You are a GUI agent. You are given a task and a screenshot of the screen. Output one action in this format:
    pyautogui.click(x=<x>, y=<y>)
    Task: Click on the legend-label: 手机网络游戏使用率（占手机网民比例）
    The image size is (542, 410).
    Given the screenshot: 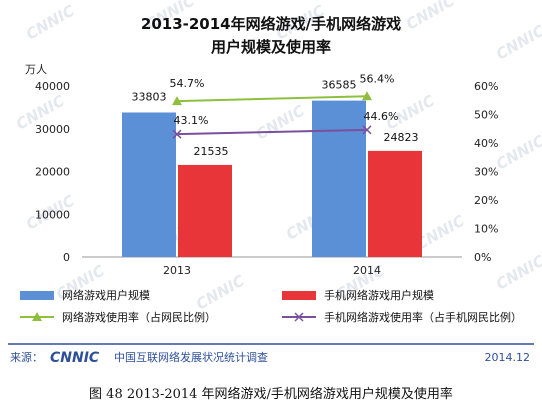 What is the action you would take?
    pyautogui.click(x=423, y=317)
    